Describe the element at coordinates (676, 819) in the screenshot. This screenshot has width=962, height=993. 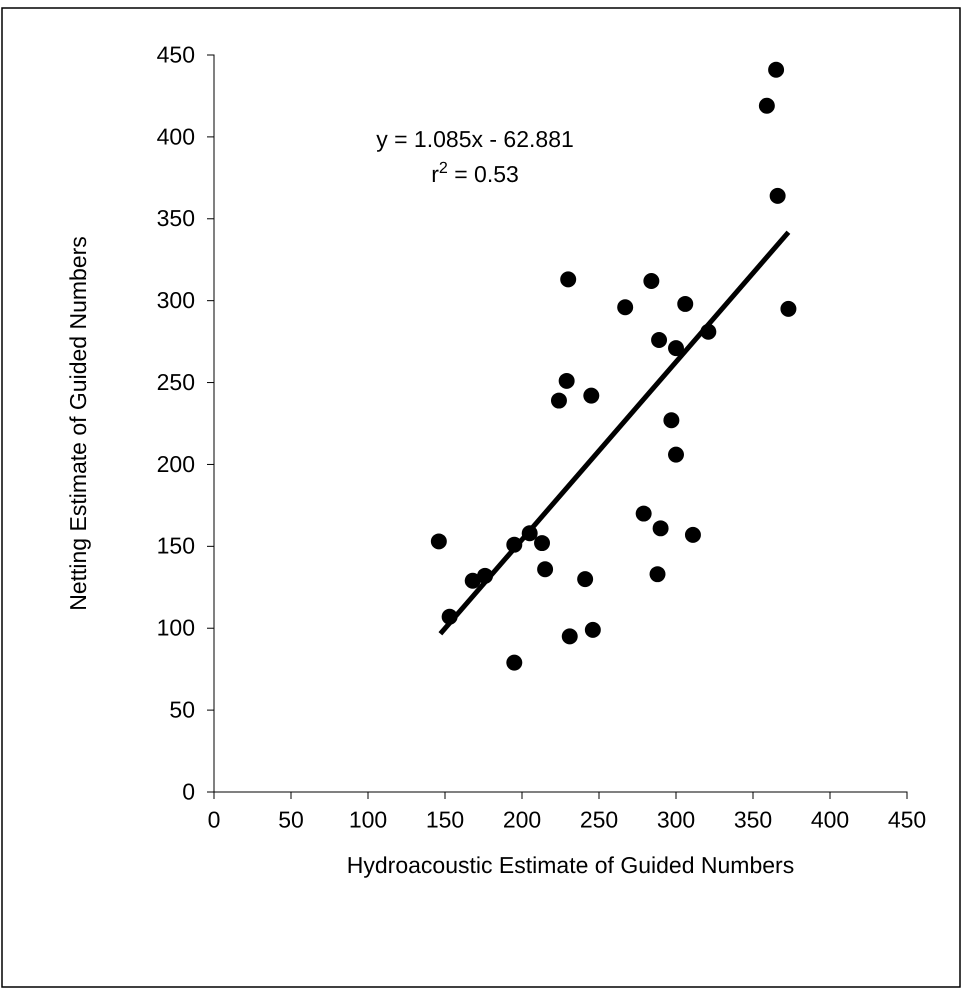
I see `x-tick-label: 300` at that location.